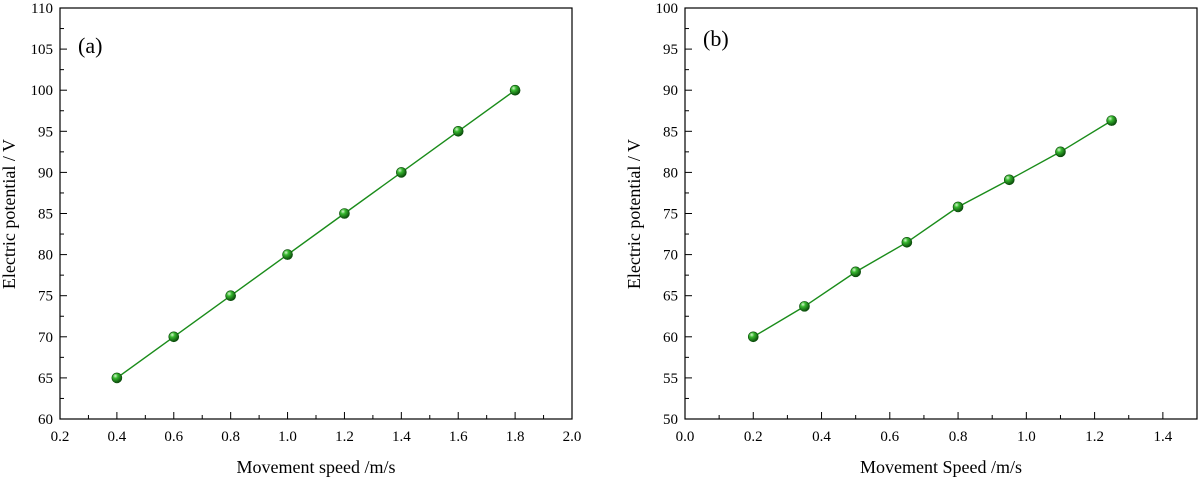 This screenshot has height=480, width=1200. What do you see at coordinates (685, 437) in the screenshot?
I see `x-tick-label: 0.0` at bounding box center [685, 437].